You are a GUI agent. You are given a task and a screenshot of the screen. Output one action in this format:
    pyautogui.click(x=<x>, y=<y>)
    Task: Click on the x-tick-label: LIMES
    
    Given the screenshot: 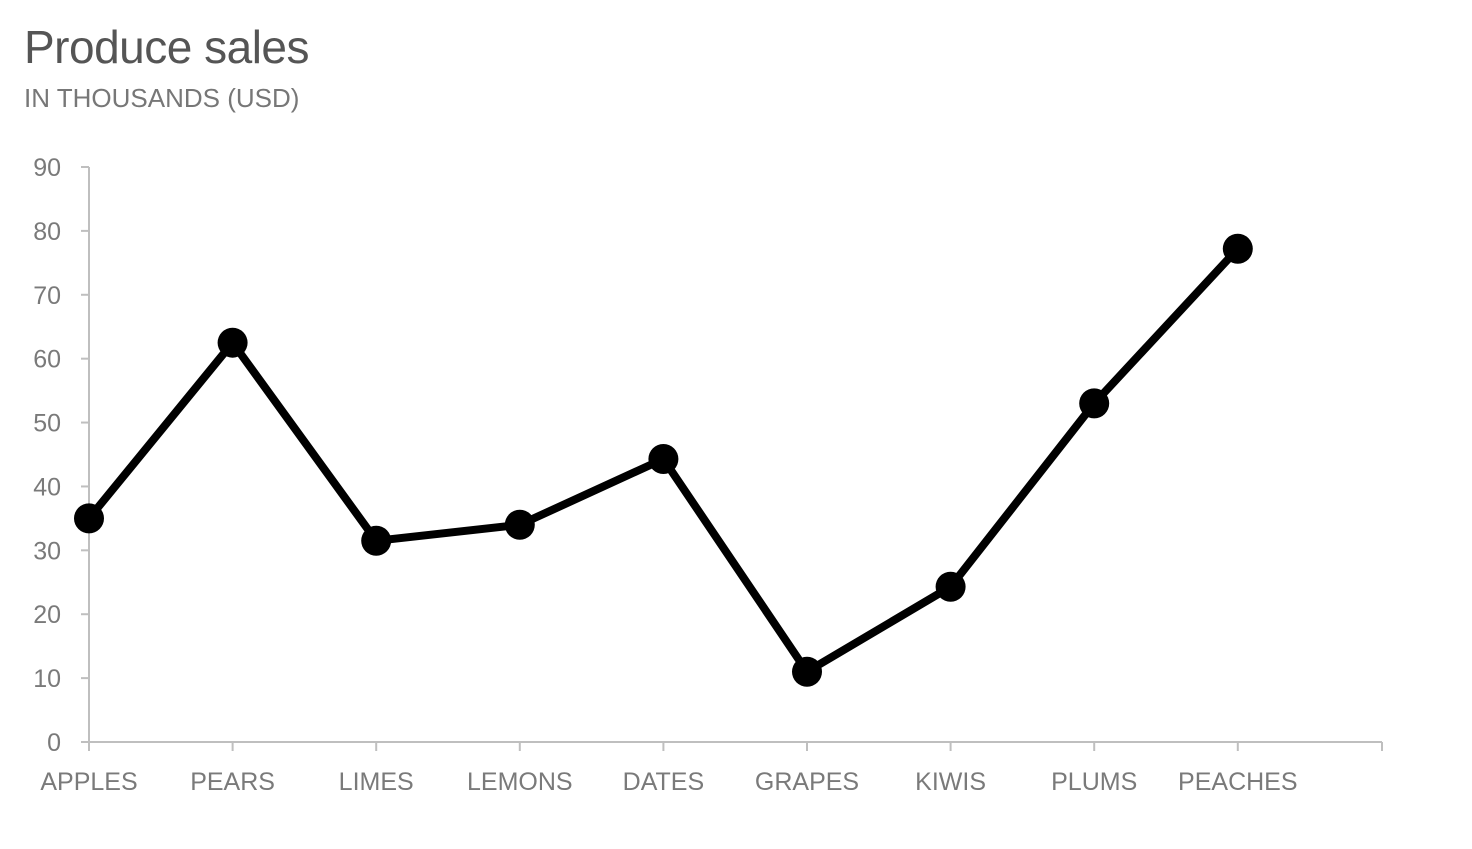 What is the action you would take?
    pyautogui.click(x=376, y=782)
    